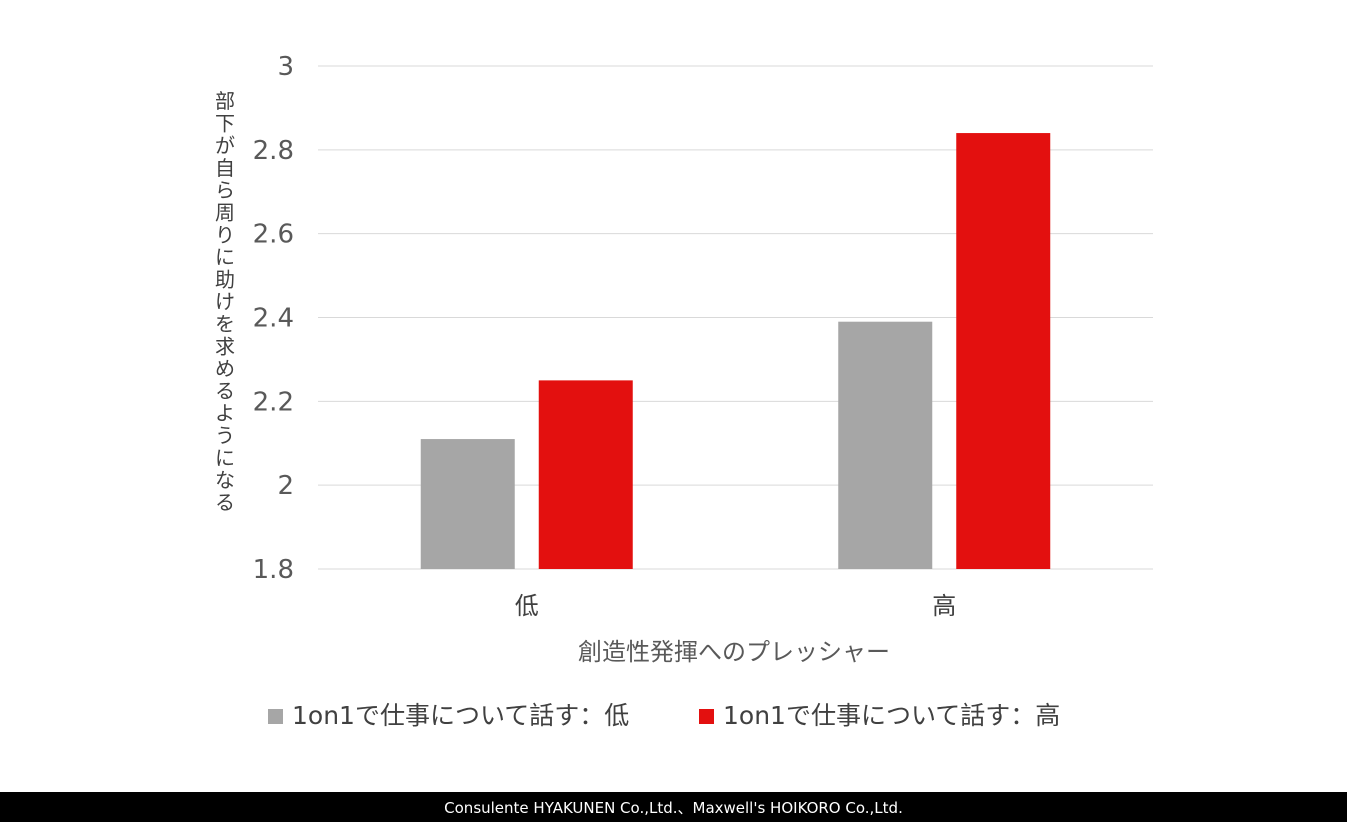 The image size is (1347, 822). What do you see at coordinates (285, 486) in the screenshot?
I see `y-tick-label: 2` at bounding box center [285, 486].